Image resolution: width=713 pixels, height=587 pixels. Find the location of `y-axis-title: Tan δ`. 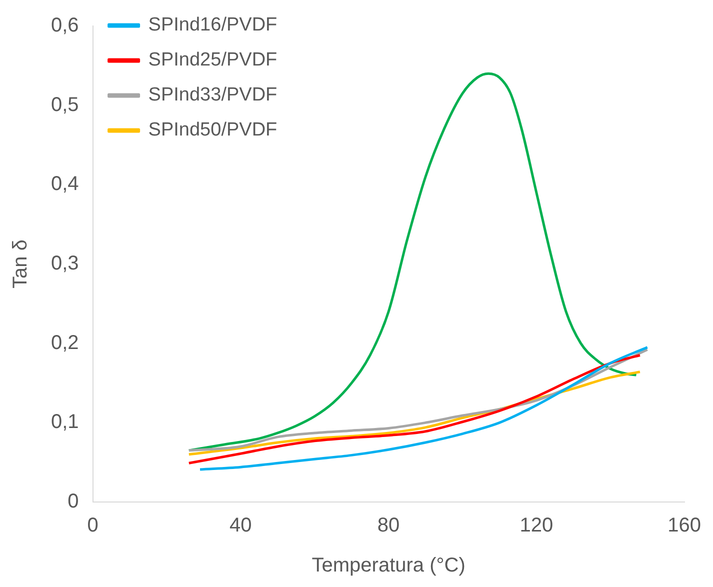

y-axis-title: Tan δ is located at coordinates (21, 264).